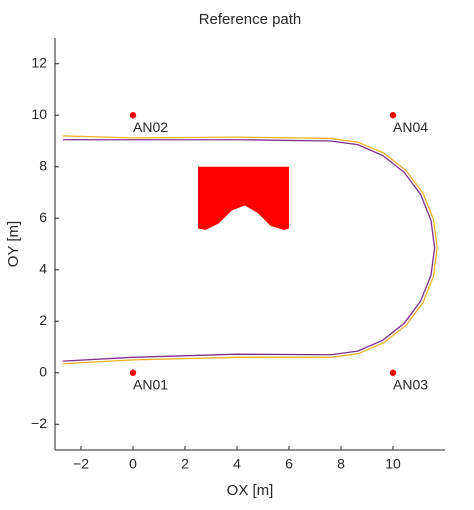 Image resolution: width=474 pixels, height=510 pixels. Describe the element at coordinates (410, 127) in the screenshot. I see `anchor-label: AN04` at that location.